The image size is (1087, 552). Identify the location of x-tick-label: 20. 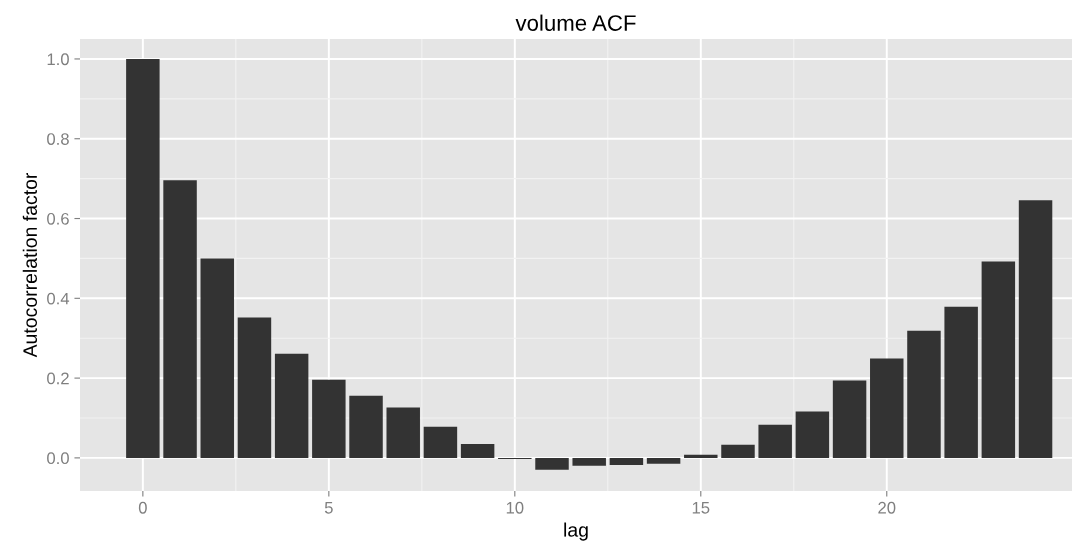
(887, 507).